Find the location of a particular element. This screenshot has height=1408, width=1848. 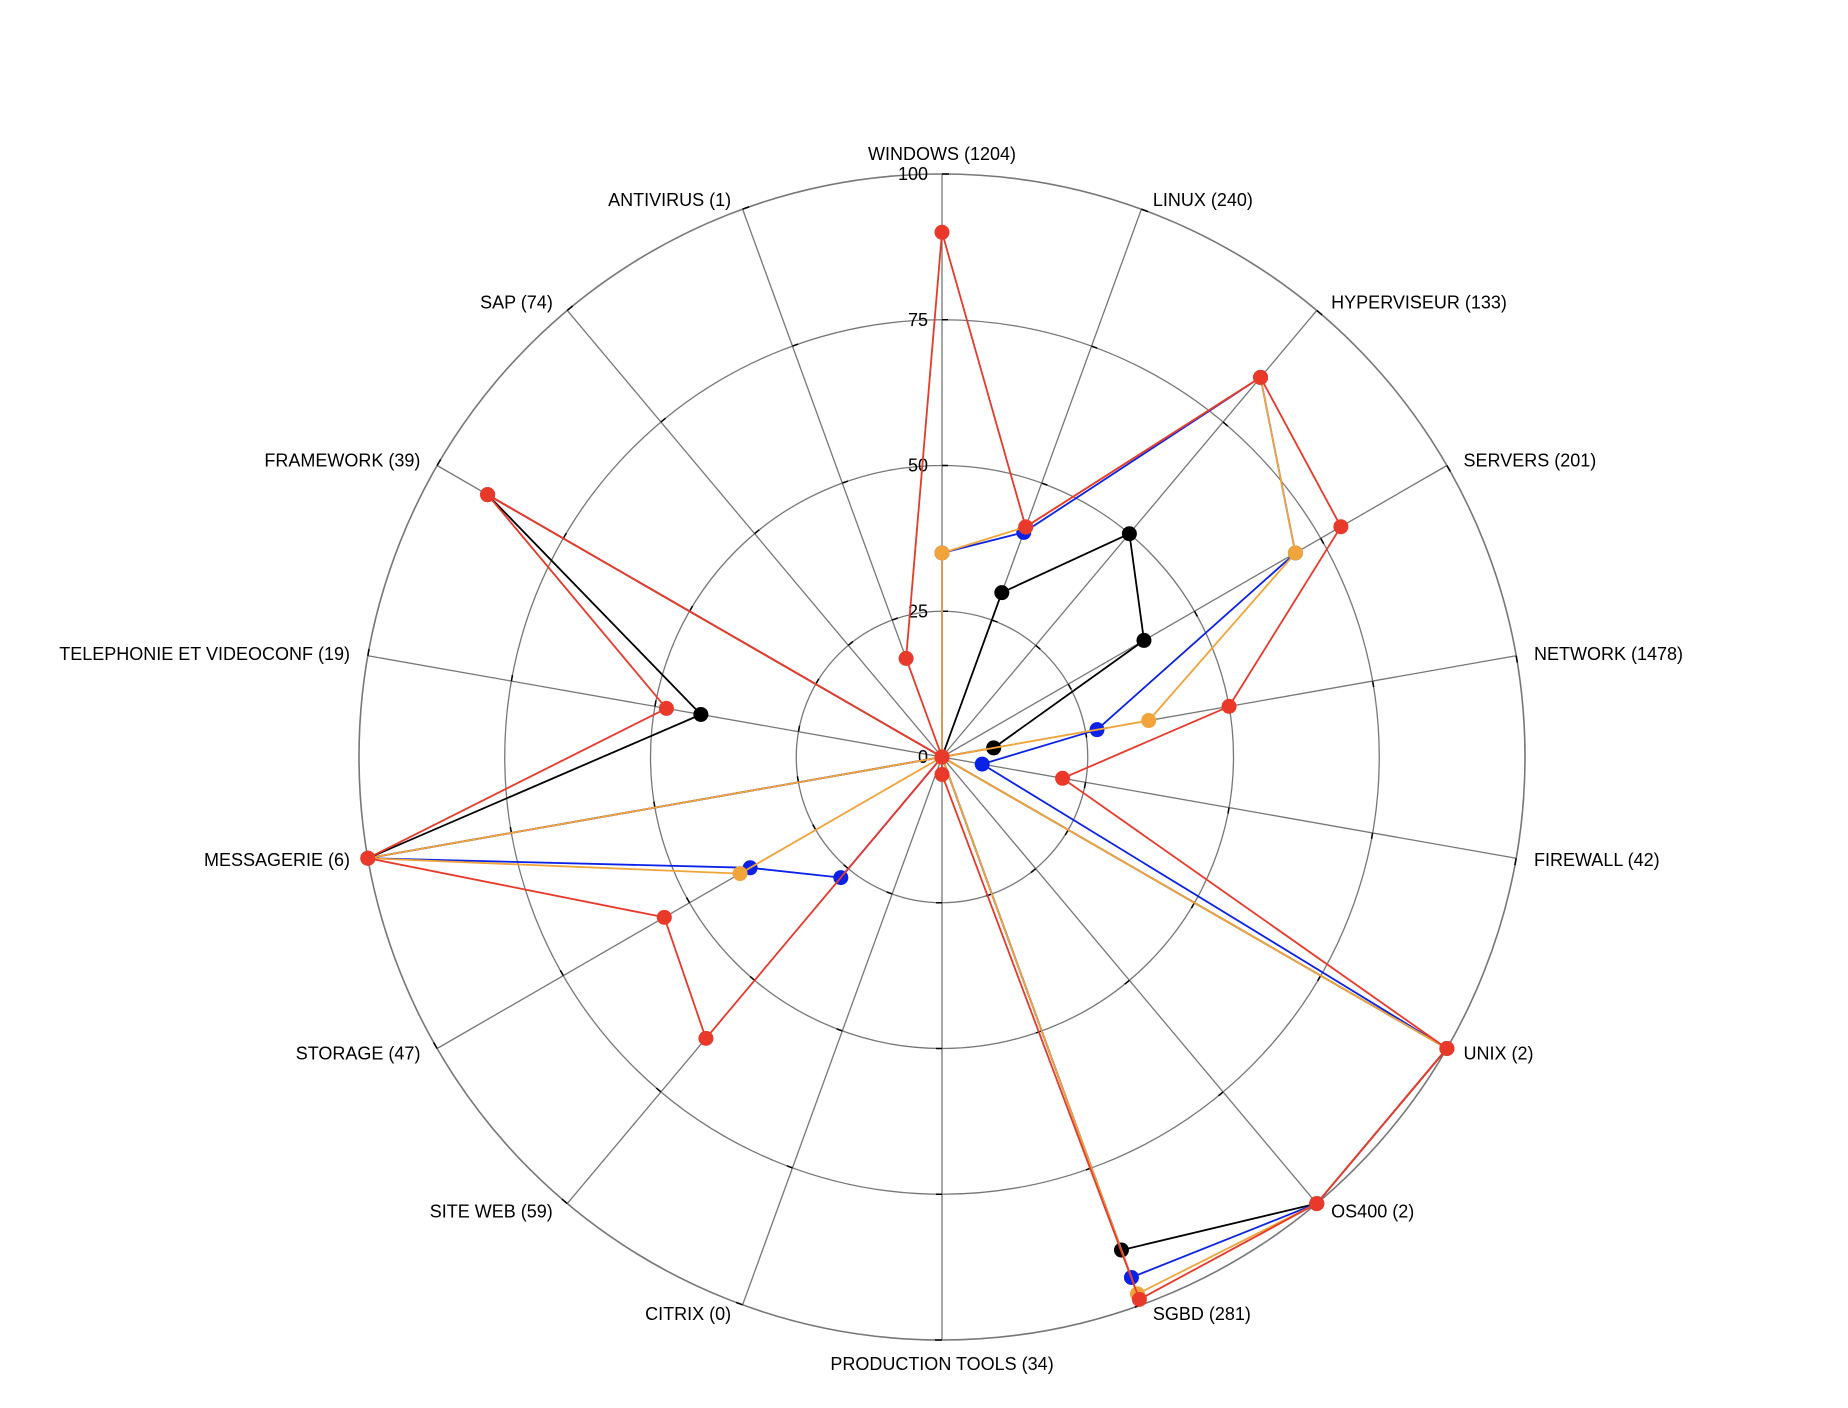

r-tick-label-50: 50 is located at coordinates (918, 466).